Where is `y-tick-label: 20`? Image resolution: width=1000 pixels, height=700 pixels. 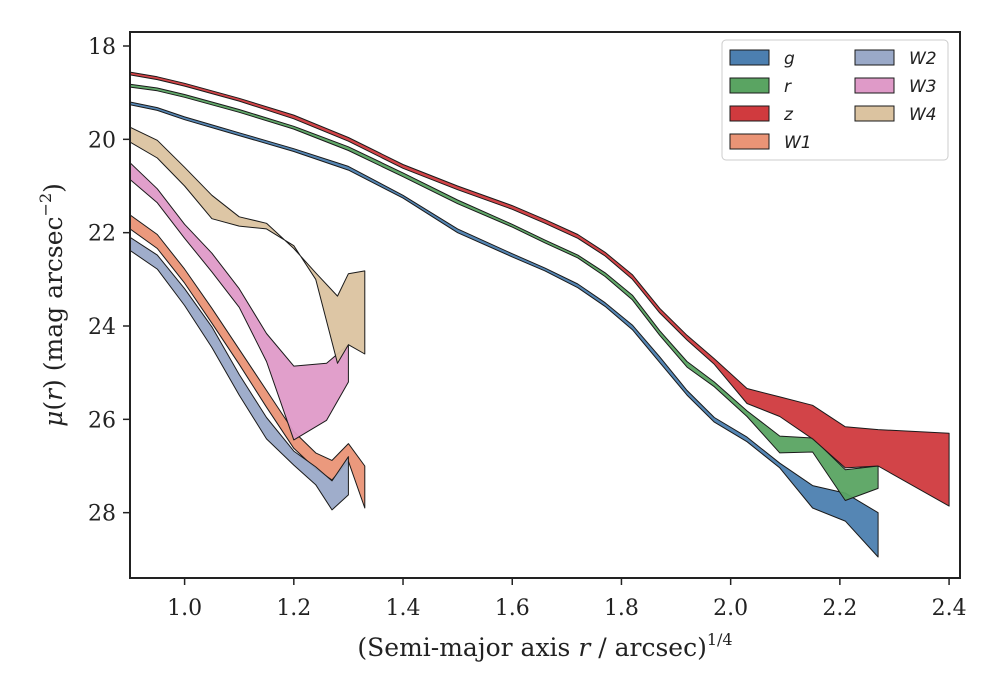
y-tick-label: 20 is located at coordinates (102, 140).